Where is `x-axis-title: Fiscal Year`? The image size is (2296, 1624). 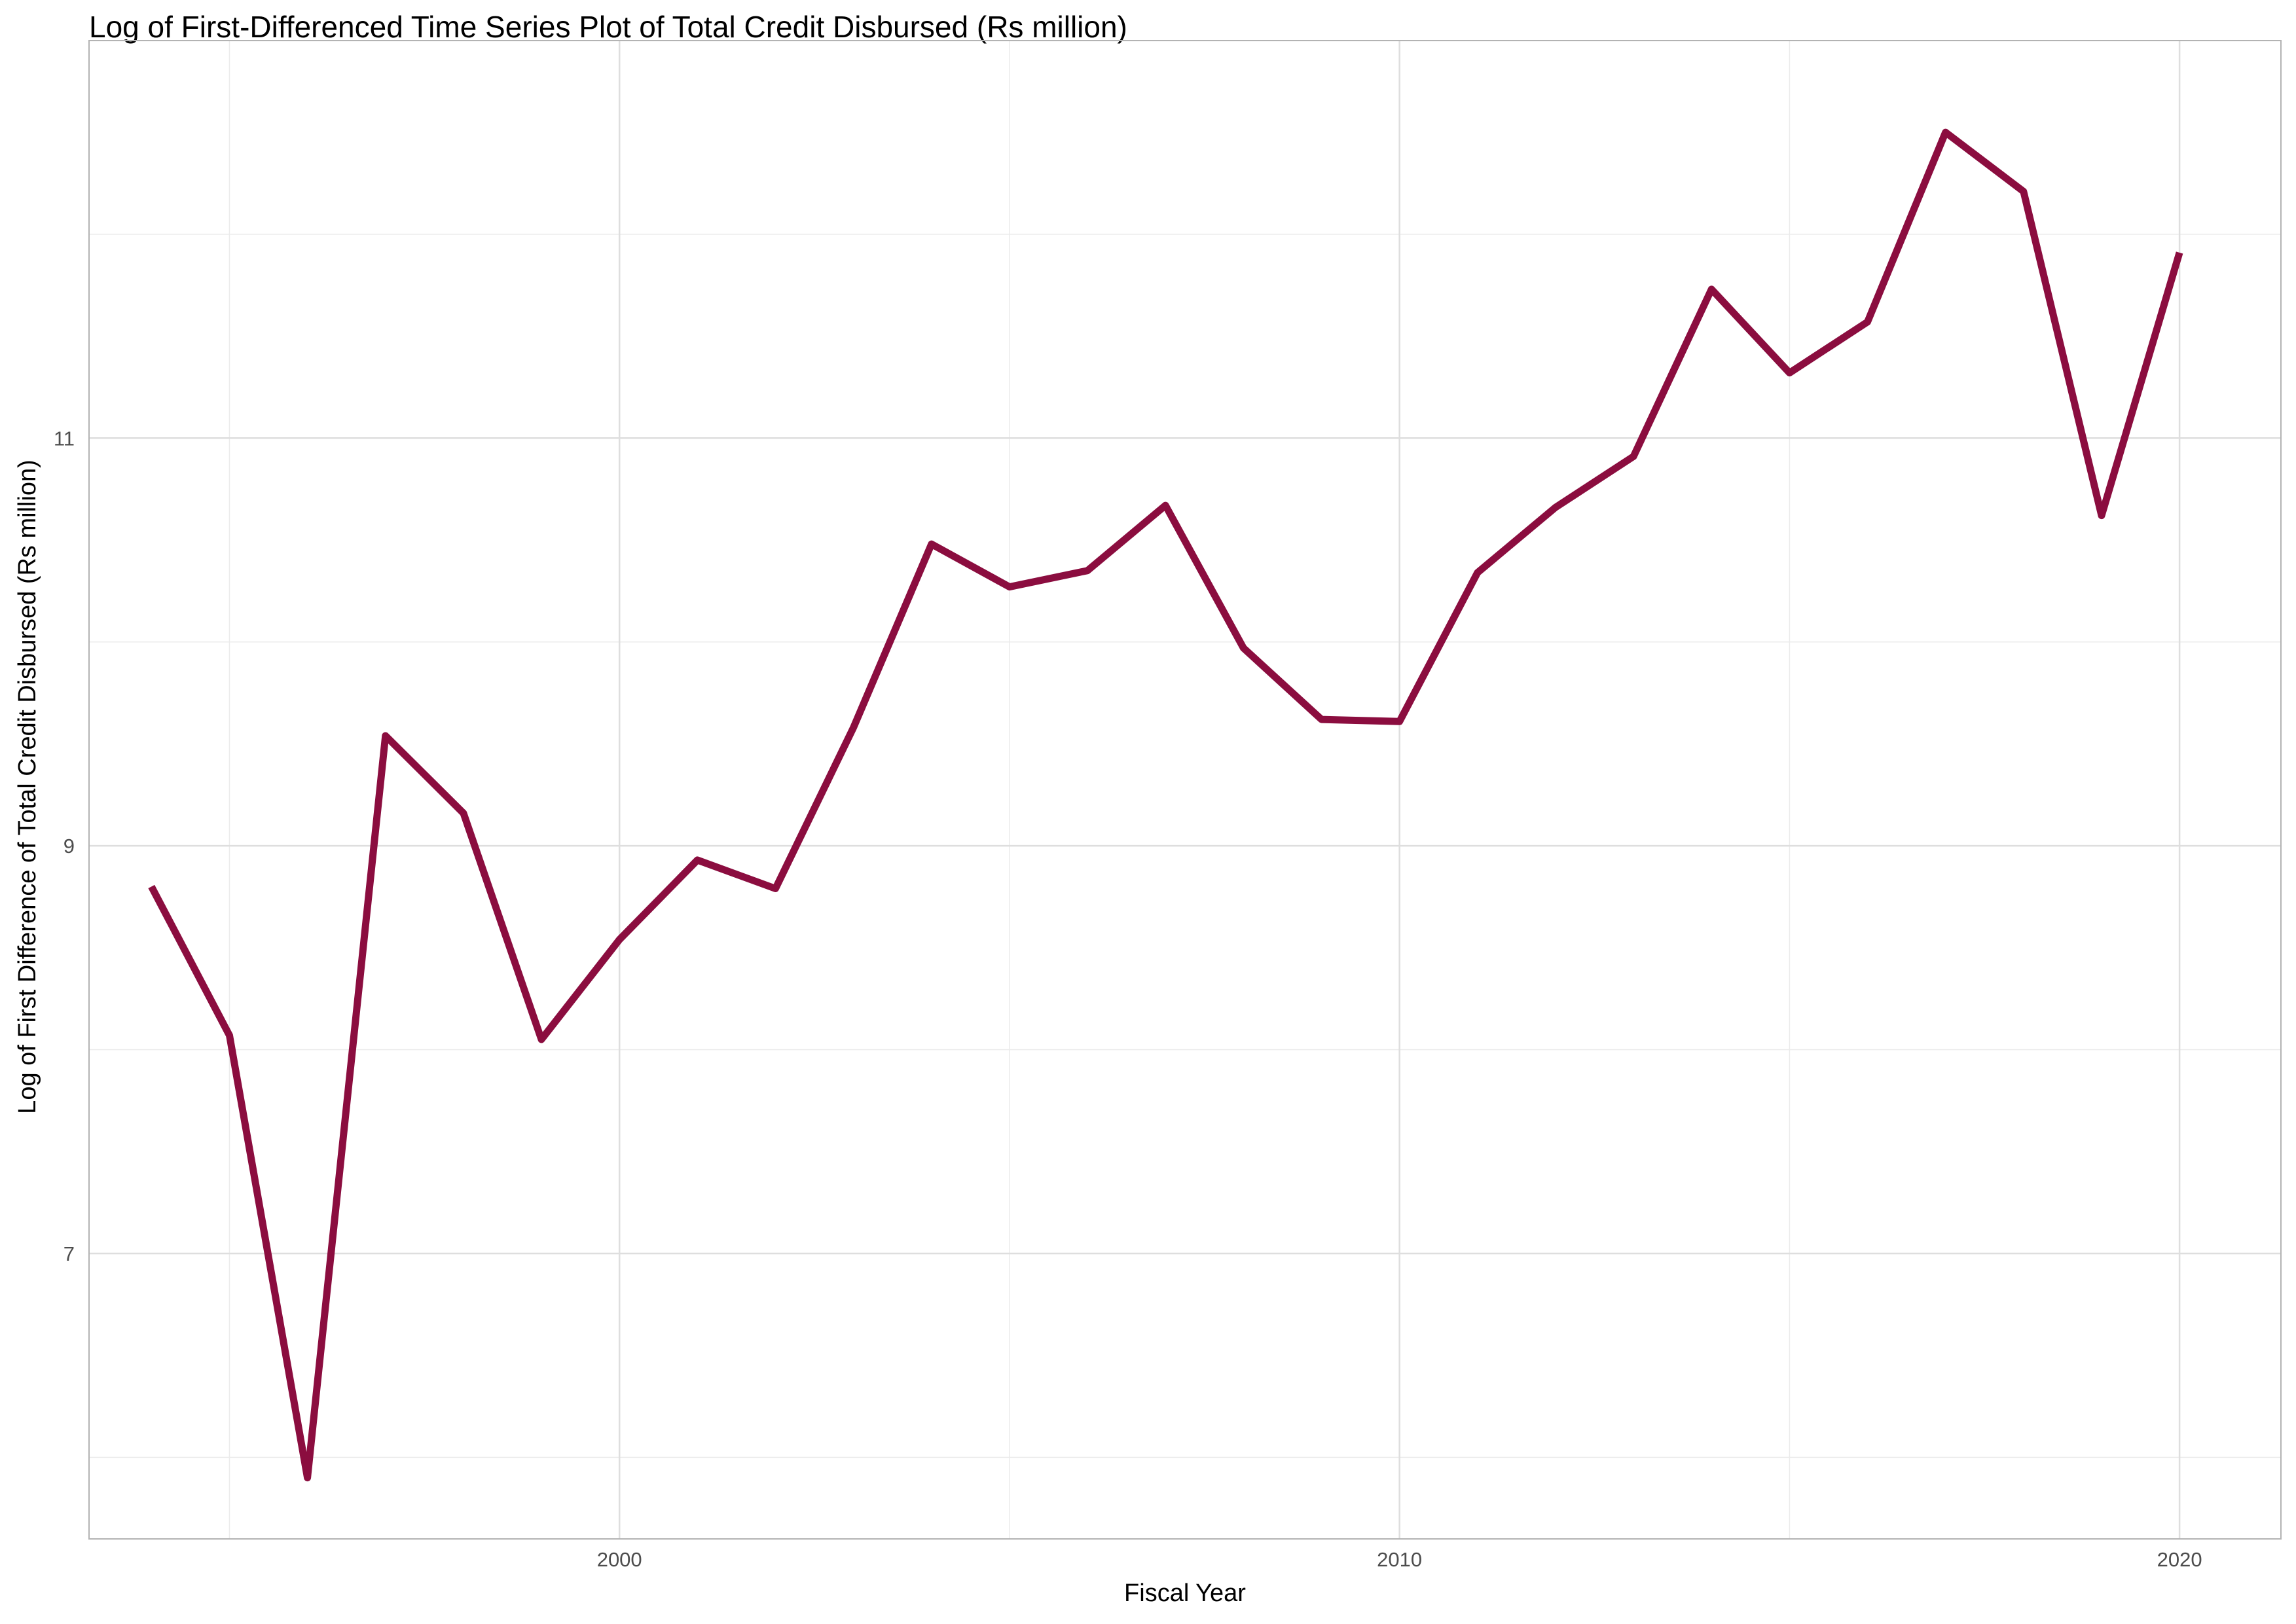 x-axis-title: Fiscal Year is located at coordinates (1185, 1593).